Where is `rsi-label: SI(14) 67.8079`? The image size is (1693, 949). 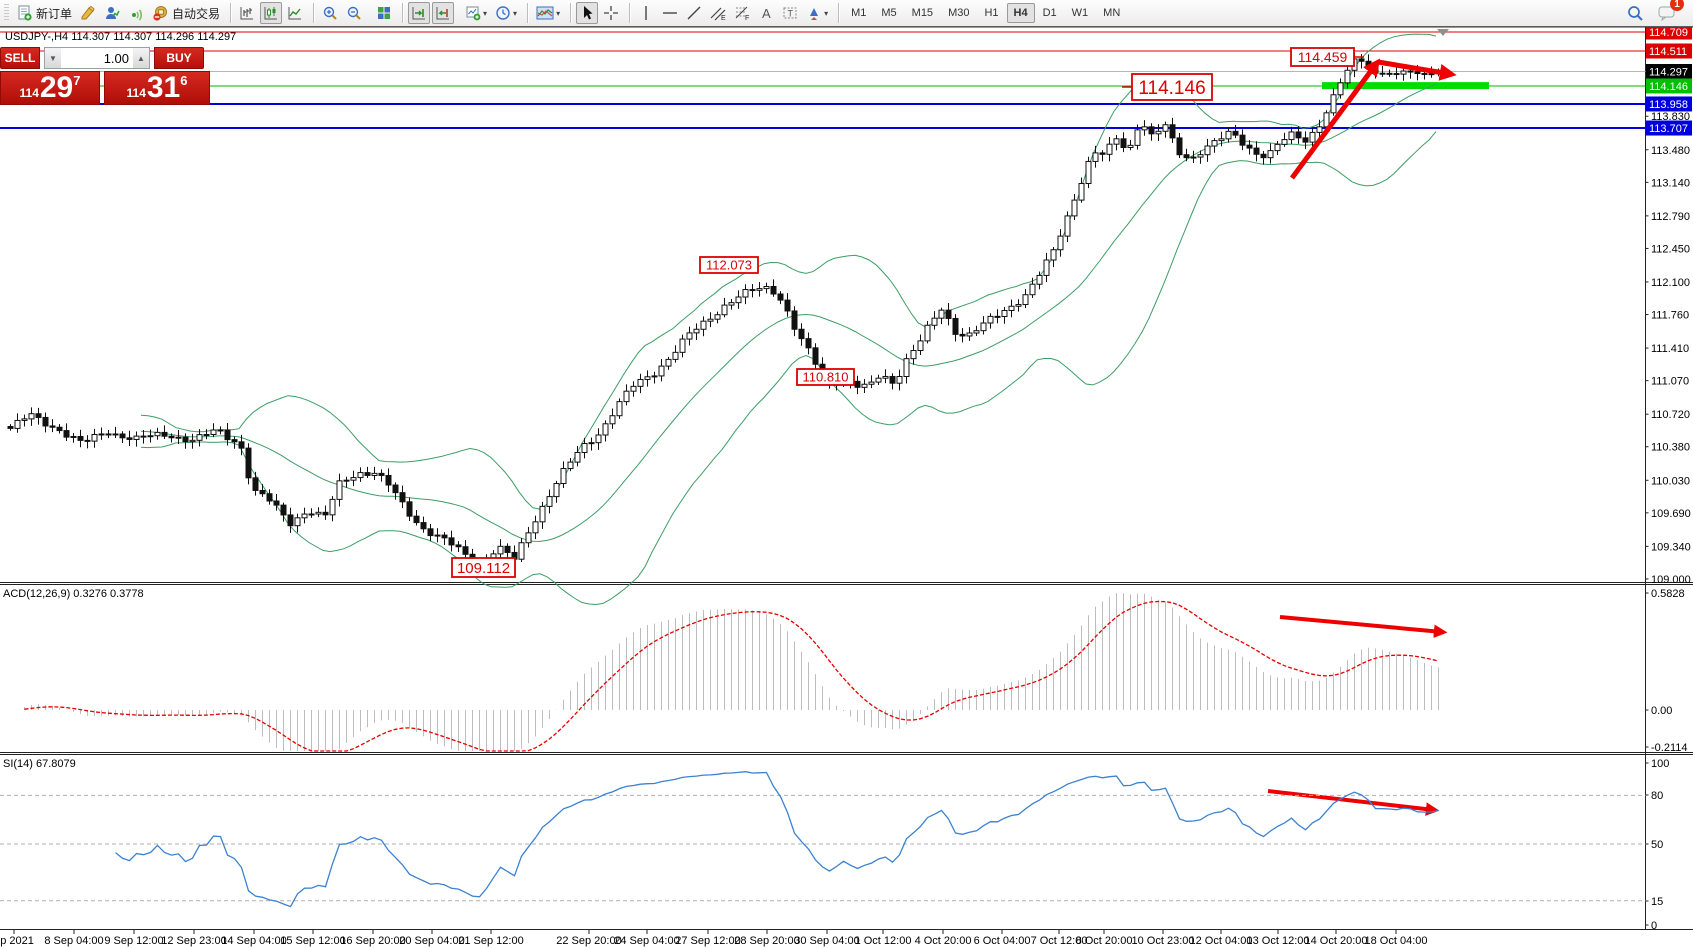
rsi-label: SI(14) 67.8079 is located at coordinates (39, 764).